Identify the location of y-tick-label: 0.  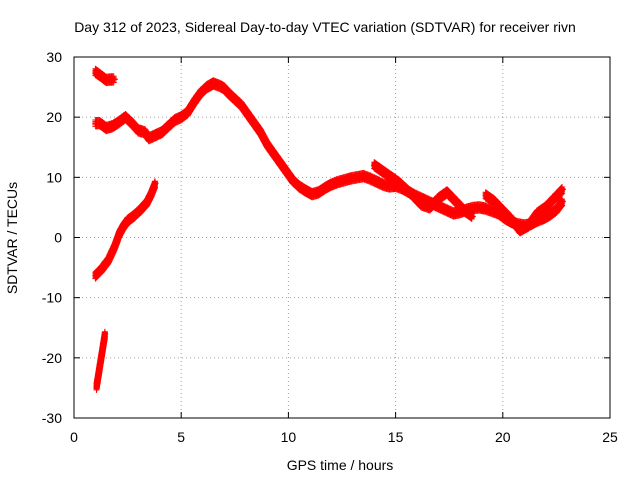
(58, 238).